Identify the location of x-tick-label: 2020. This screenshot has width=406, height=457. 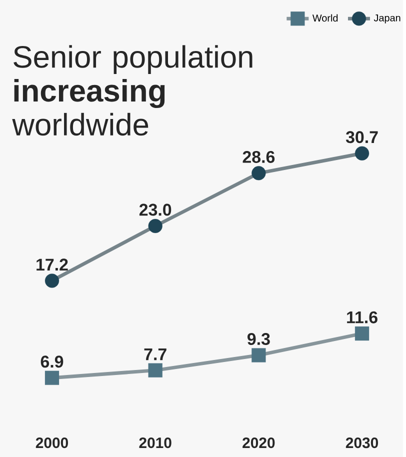
(258, 443).